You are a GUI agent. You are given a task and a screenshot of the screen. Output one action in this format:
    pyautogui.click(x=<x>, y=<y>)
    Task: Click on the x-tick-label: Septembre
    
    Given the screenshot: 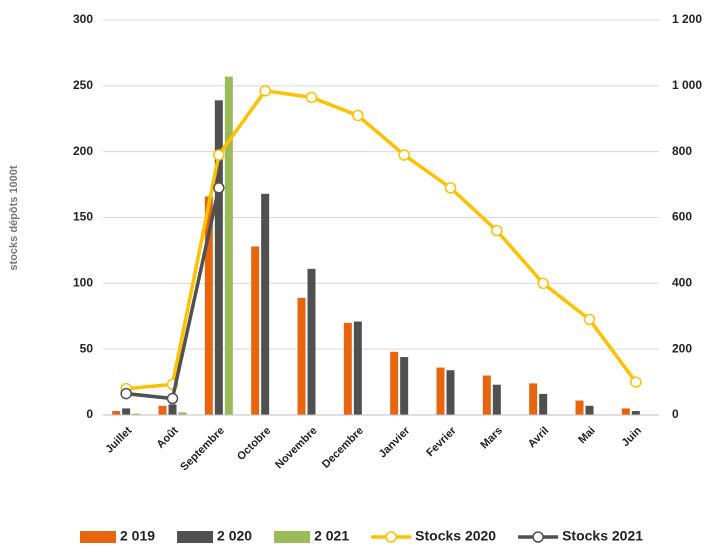 What is the action you would take?
    pyautogui.click(x=202, y=449)
    